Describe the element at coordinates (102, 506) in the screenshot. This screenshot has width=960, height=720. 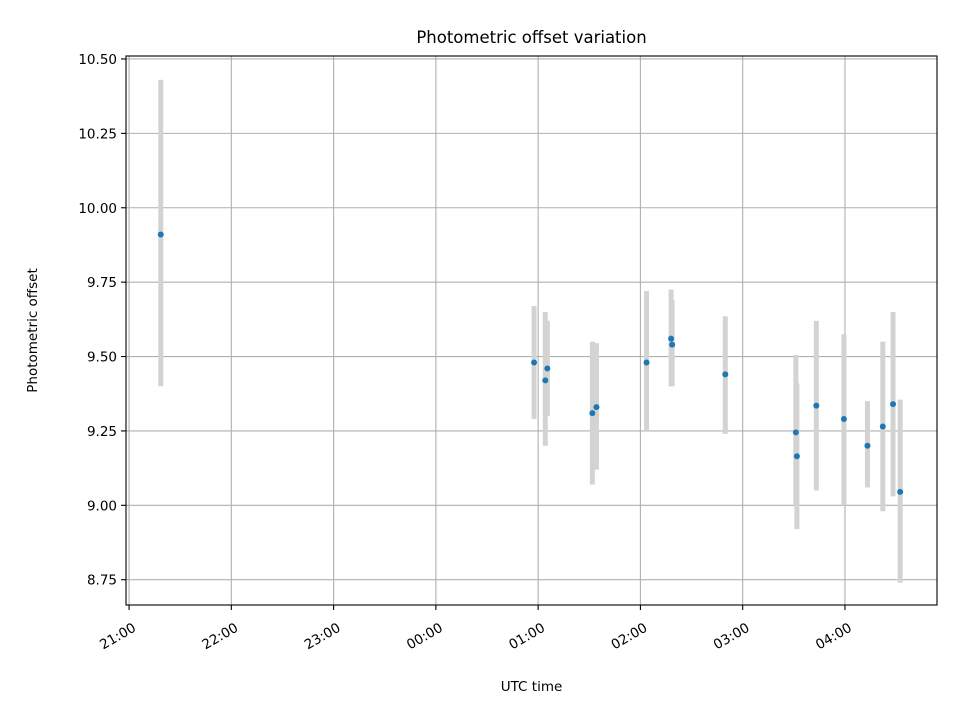
I see `y-tick-label: 9.00` at that location.